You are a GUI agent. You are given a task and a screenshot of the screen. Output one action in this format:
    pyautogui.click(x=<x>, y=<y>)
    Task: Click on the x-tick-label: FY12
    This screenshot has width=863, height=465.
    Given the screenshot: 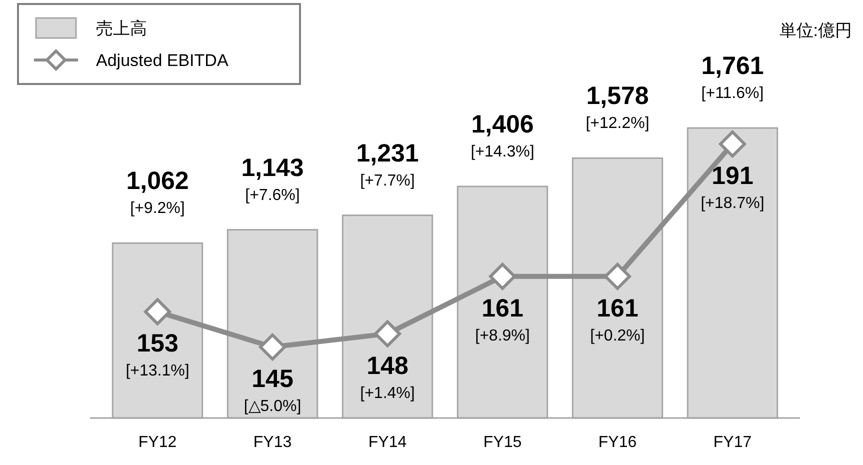 What is the action you would take?
    pyautogui.click(x=157, y=442)
    